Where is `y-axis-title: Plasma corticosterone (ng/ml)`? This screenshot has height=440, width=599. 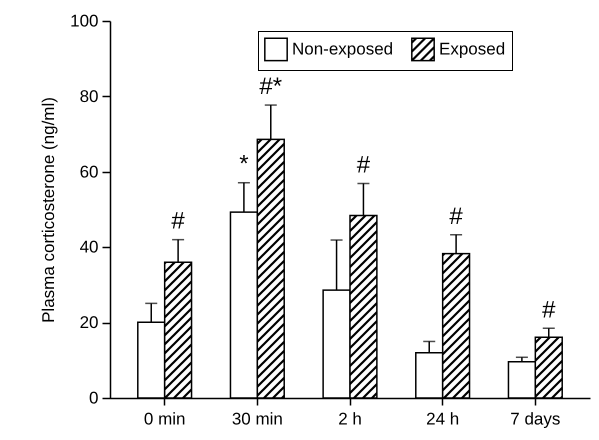
y-axis-title: Plasma corticosterone (ng/ml) is located at coordinates (48, 210).